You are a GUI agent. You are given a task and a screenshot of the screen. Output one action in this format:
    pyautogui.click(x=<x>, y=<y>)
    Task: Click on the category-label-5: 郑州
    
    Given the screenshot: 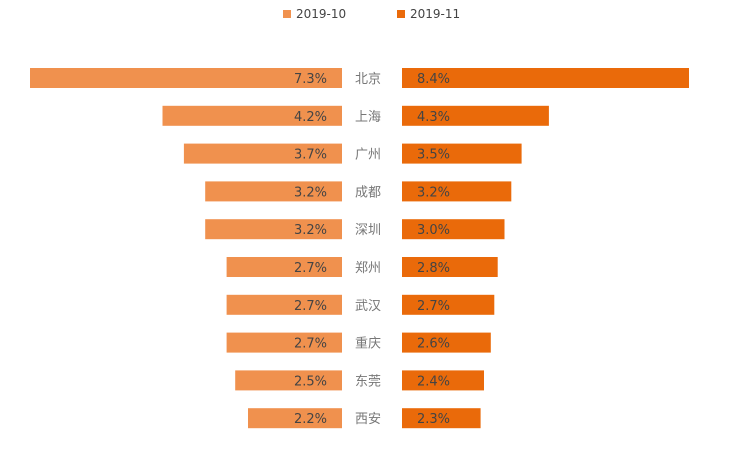 What is the action you would take?
    pyautogui.click(x=368, y=268)
    